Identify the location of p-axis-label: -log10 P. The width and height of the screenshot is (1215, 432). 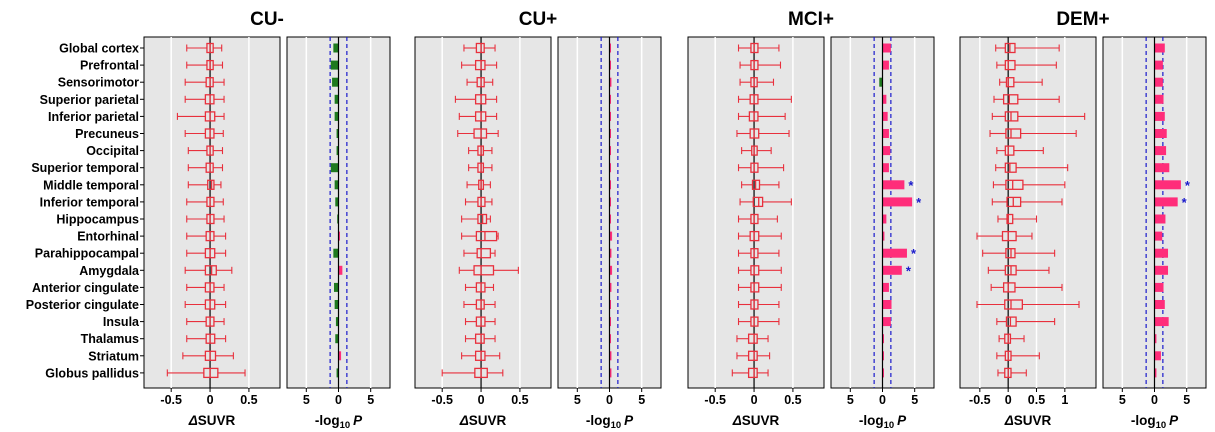
(1155, 422).